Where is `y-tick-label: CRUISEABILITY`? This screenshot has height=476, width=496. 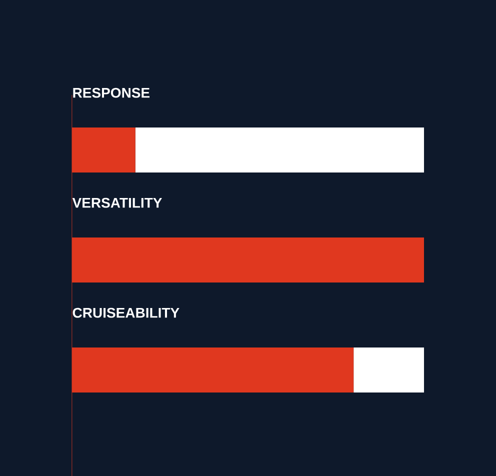
y-tick-label: CRUISEABILITY is located at coordinates (126, 313).